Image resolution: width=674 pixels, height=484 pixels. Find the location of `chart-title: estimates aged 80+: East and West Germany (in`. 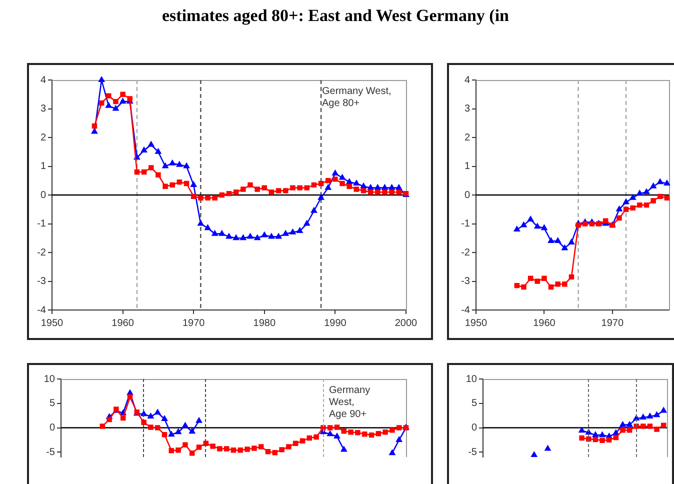

chart-title: estimates aged 80+: East and West Germany (in is located at coordinates (335, 16).